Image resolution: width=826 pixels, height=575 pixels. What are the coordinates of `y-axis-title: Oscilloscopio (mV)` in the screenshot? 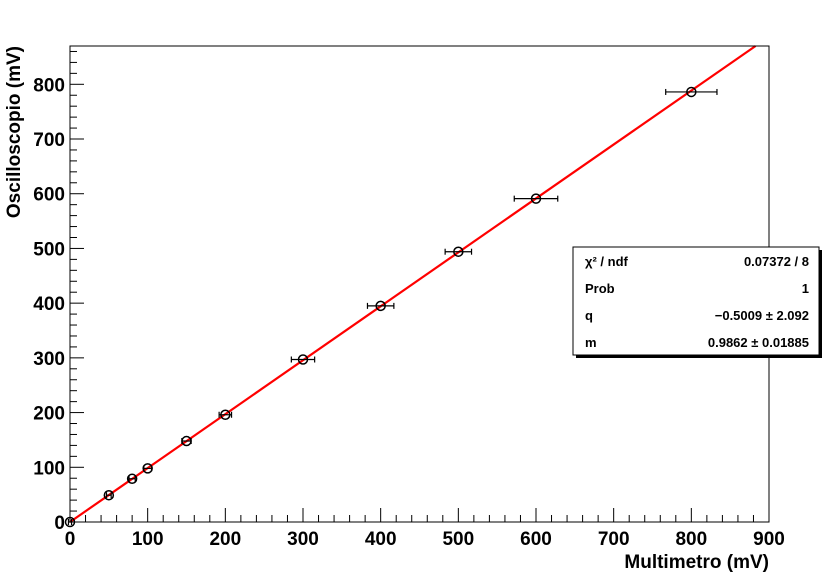 It's located at (14, 132).